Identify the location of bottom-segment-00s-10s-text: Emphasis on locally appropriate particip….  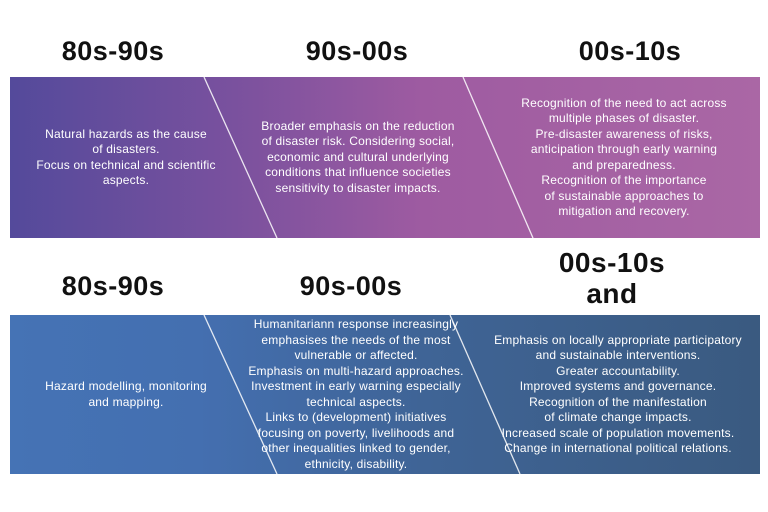
(618, 394).